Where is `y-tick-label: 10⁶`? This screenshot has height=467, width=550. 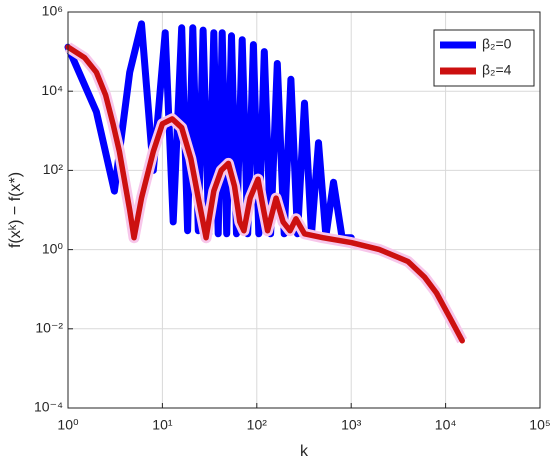 y-tick-label: 10⁶ is located at coordinates (52, 11).